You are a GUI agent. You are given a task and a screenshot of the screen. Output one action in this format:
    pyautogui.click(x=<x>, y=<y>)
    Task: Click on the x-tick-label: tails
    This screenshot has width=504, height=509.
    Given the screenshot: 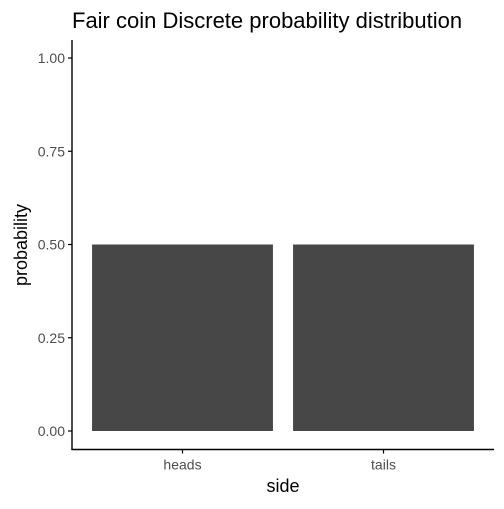 What is the action you would take?
    pyautogui.click(x=383, y=465)
    